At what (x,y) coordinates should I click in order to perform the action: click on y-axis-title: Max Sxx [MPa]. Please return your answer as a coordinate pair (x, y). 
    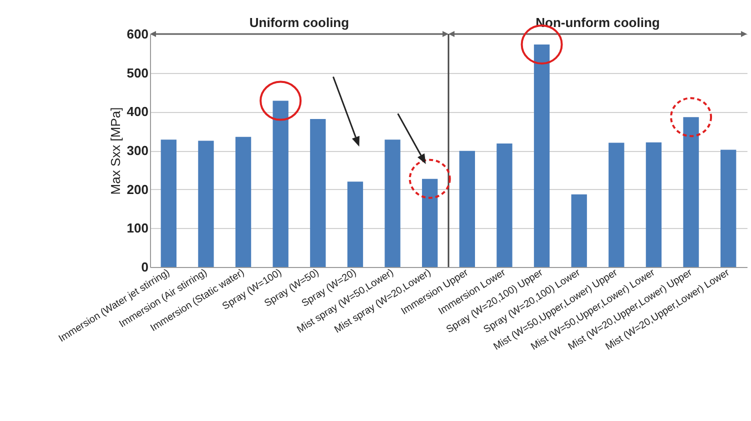
    Looking at the image, I should click on (115, 151).